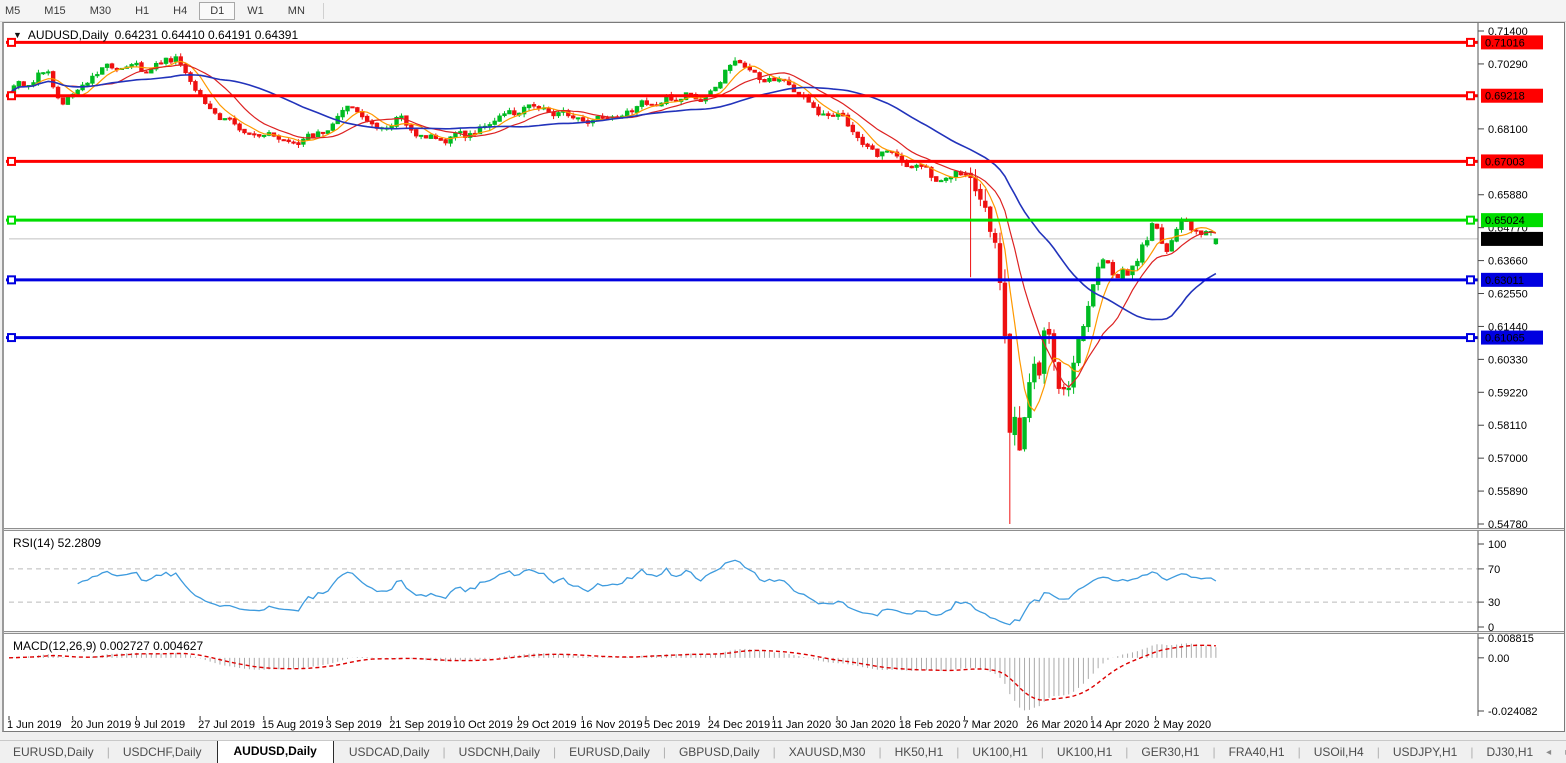 The height and width of the screenshot is (763, 1566). I want to click on price-level-badge-text: 0.61065, so click(1505, 339).